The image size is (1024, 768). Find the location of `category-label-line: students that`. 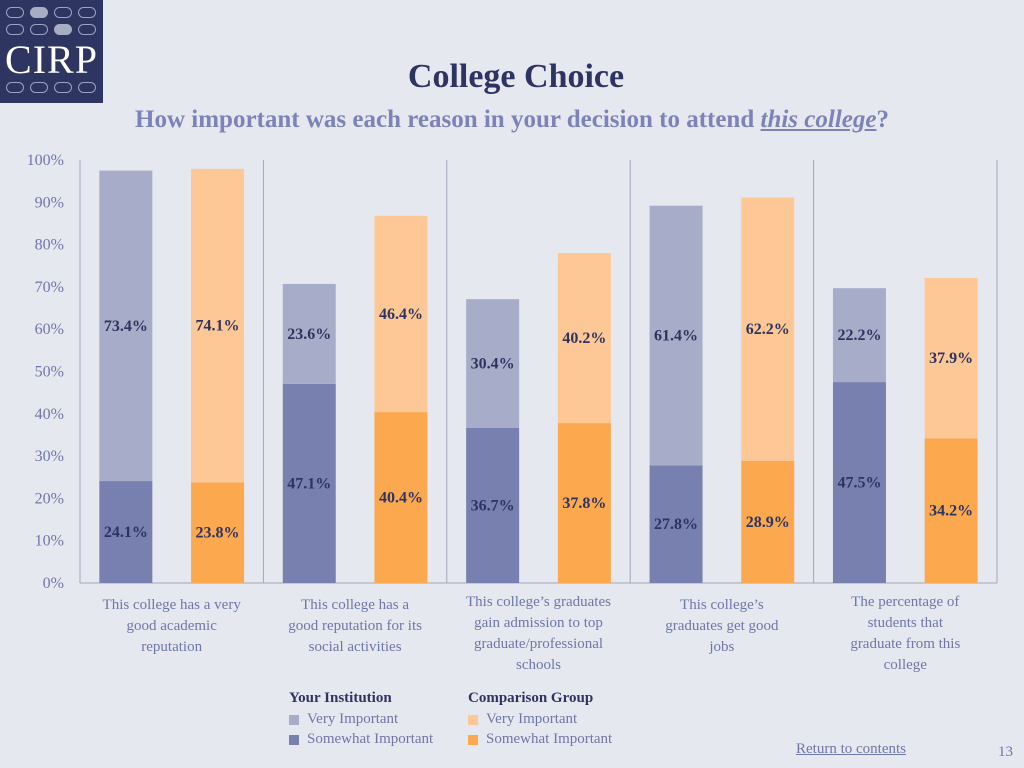

category-label-line: students that is located at coordinates (906, 623).